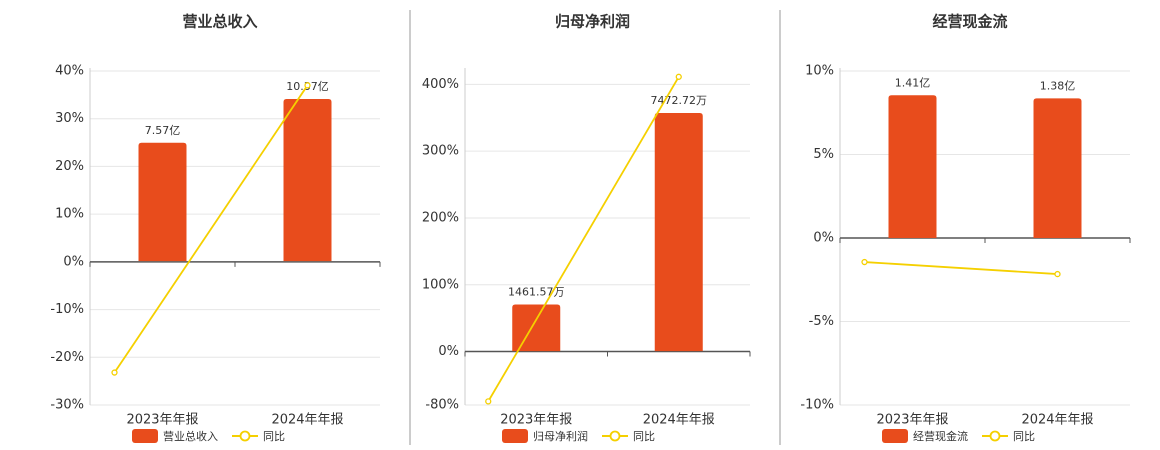 The image size is (1160, 450). I want to click on y-tick-label: 300%, so click(440, 151).